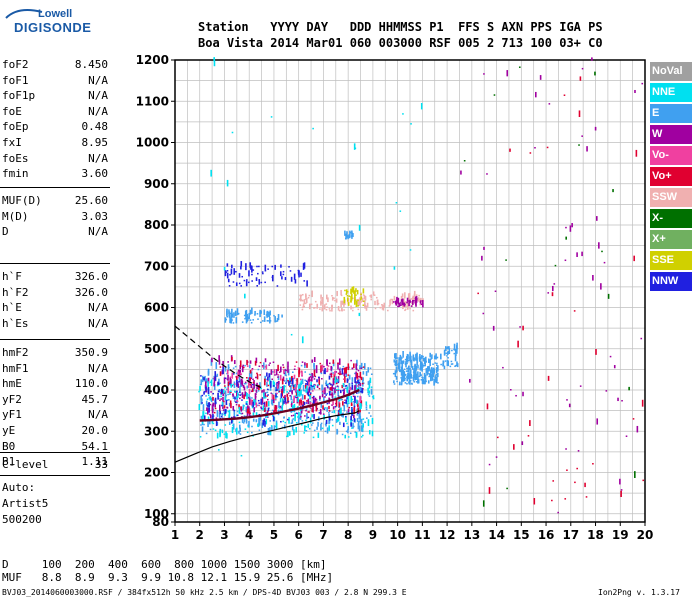  What do you see at coordinates (55, 465) in the screenshot?
I see `param-clevel: C-level 33` at bounding box center [55, 465].